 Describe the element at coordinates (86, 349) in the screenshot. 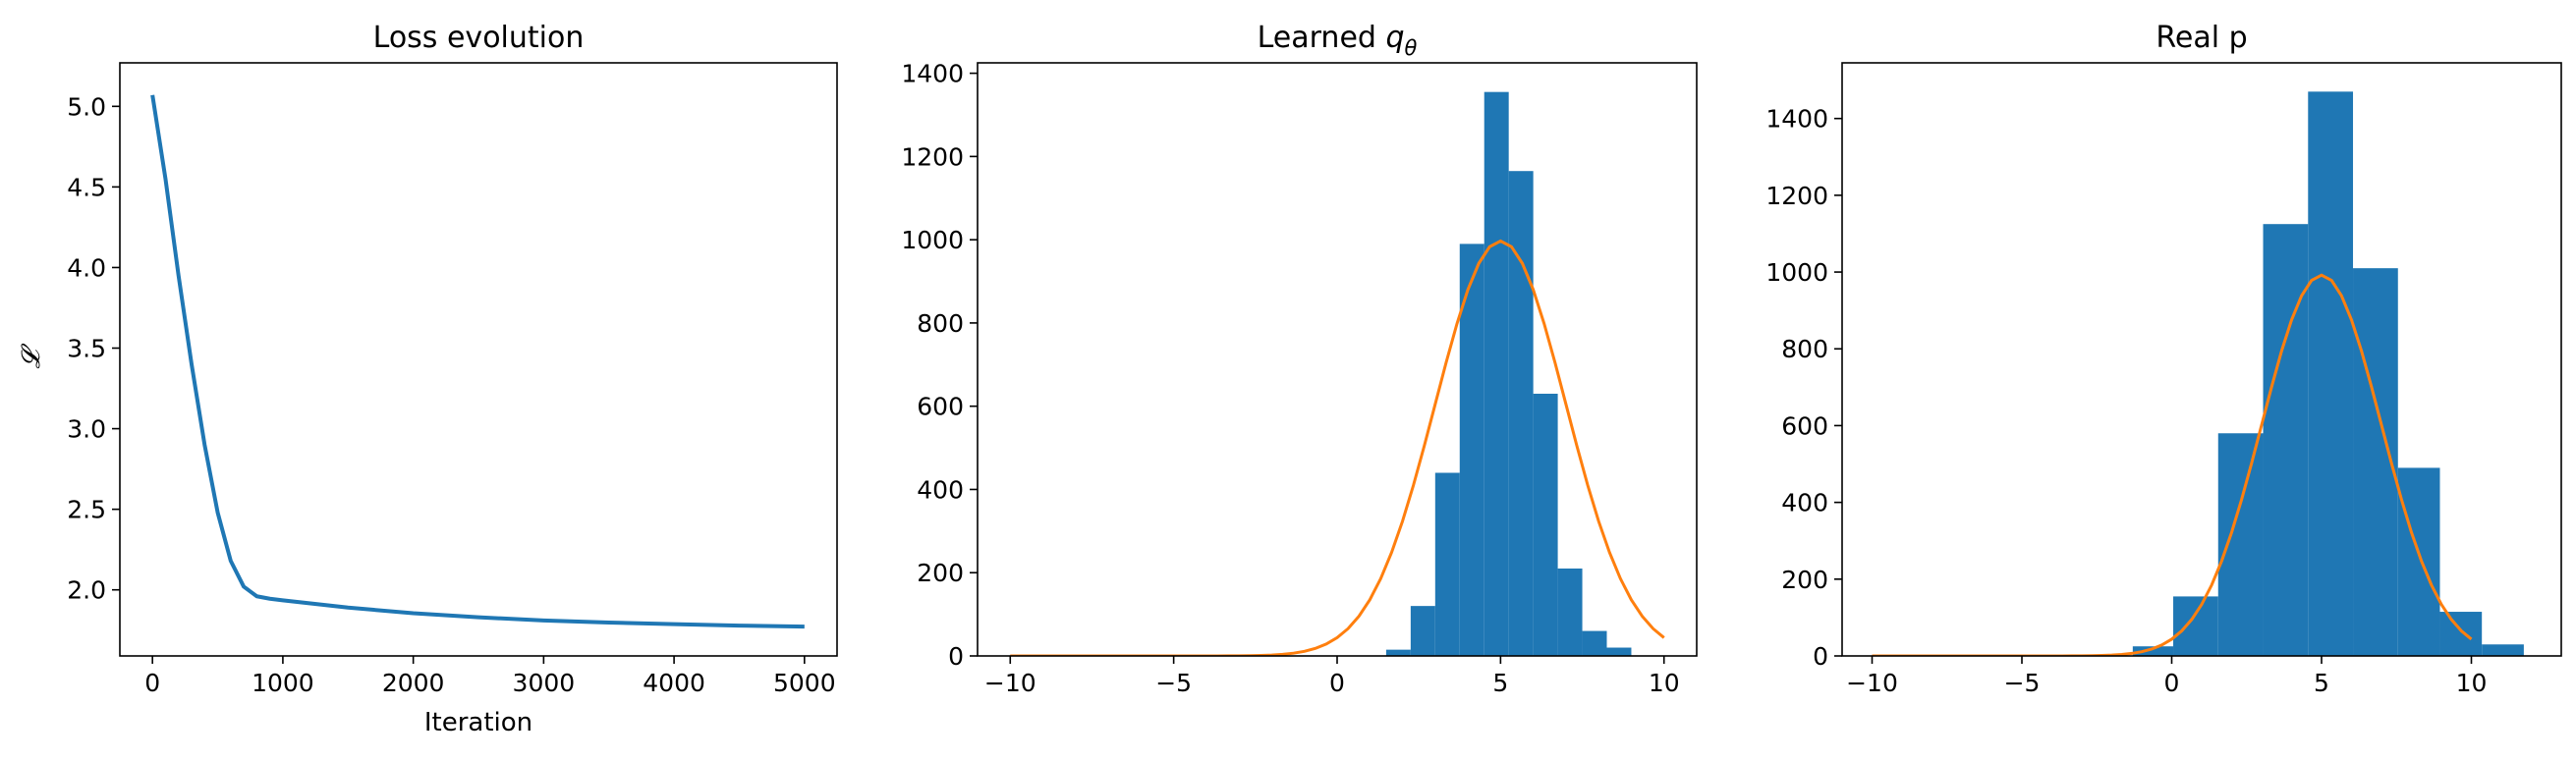

I see `y-tick-label: 3.5` at that location.